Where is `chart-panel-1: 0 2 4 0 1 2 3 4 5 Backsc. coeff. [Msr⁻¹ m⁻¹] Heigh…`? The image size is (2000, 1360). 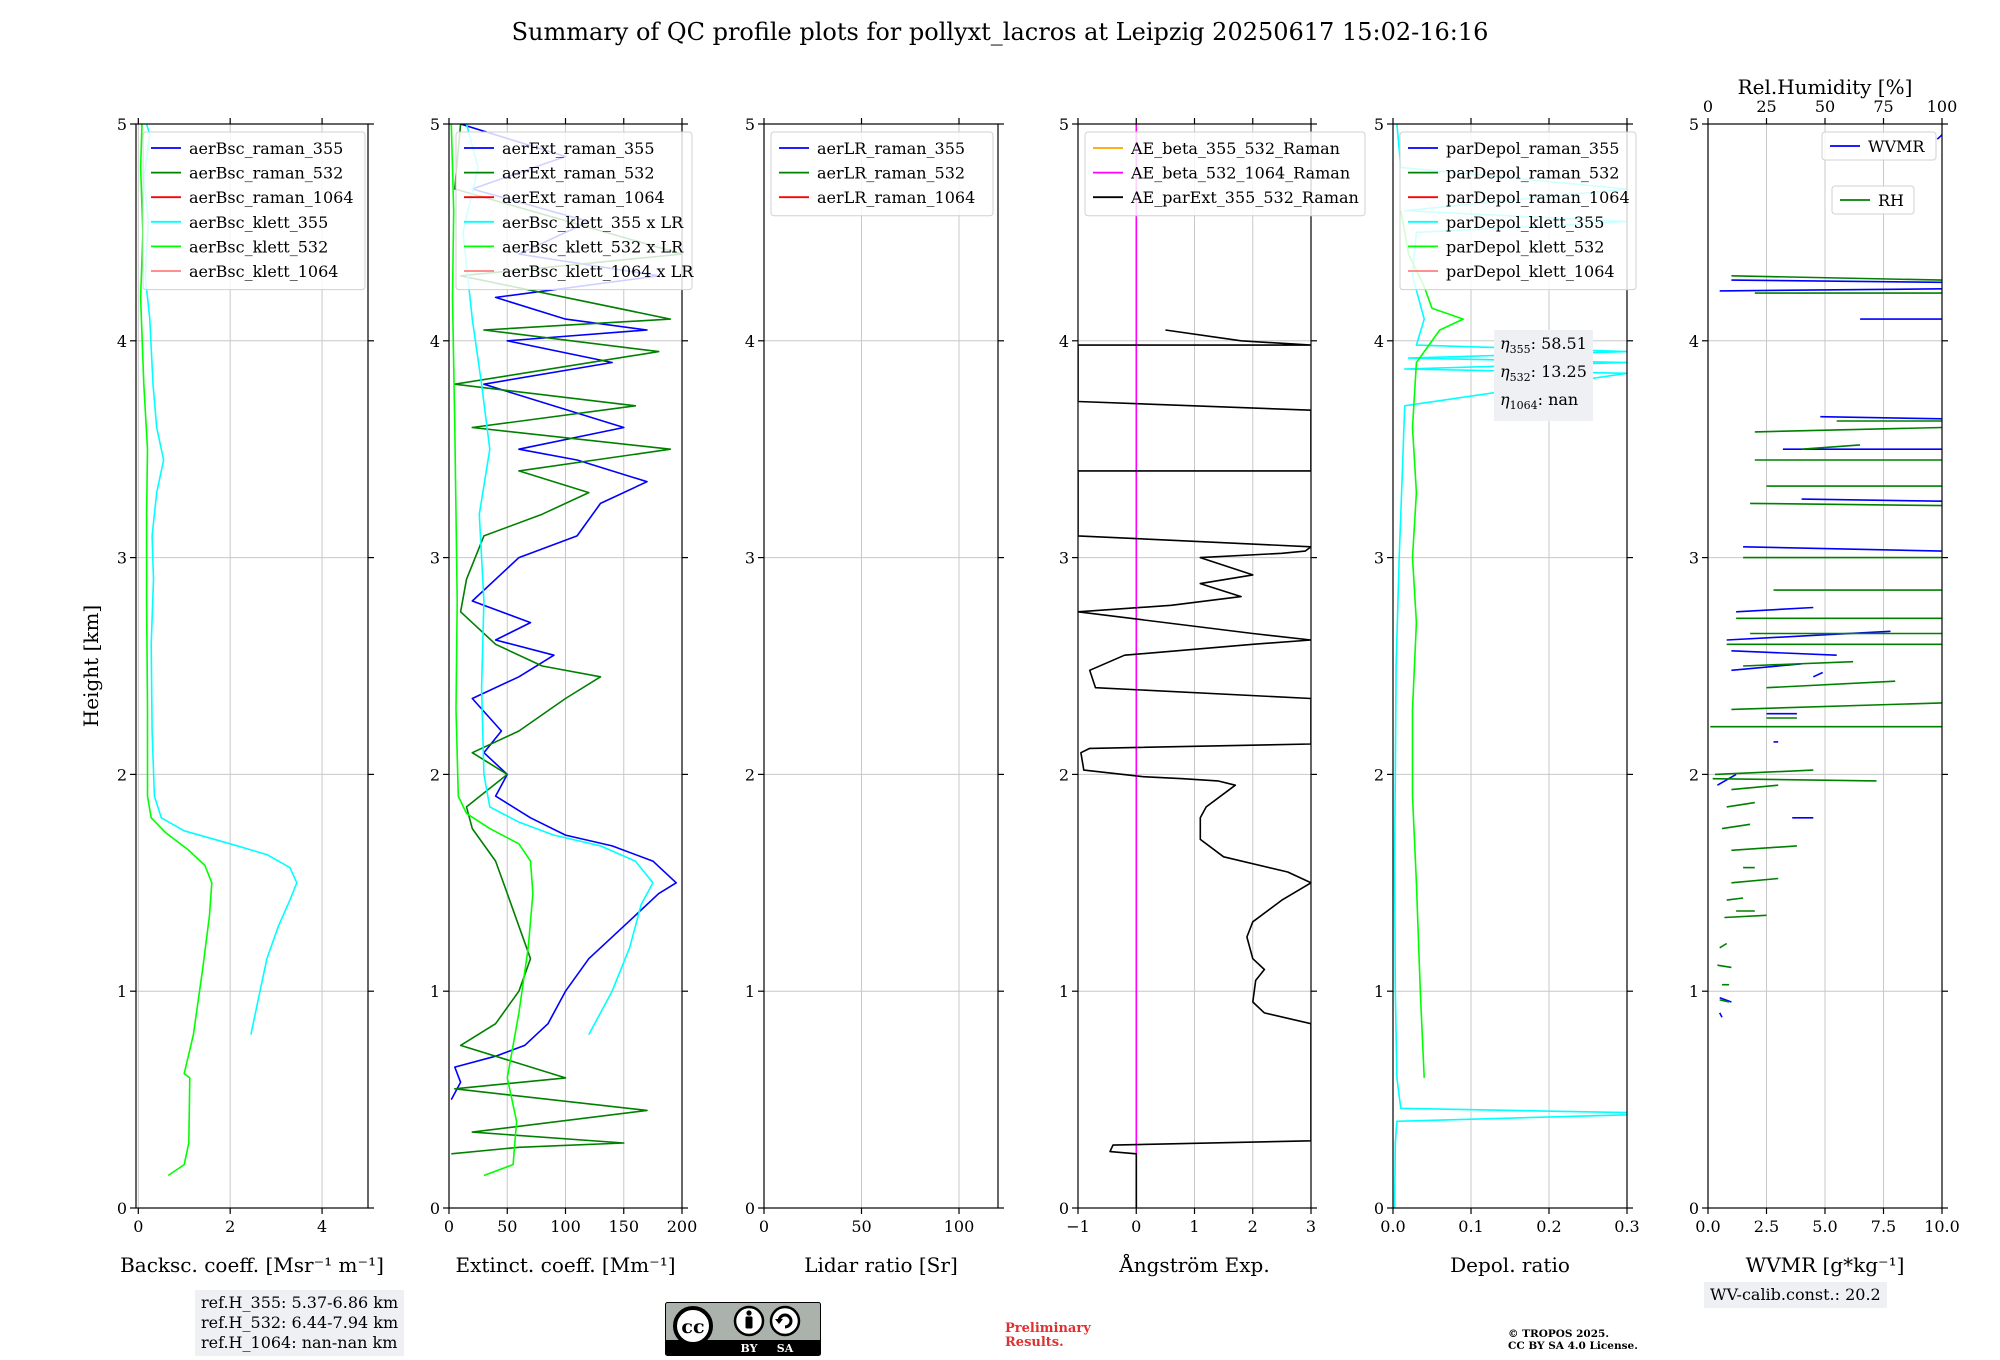
chart-panel-1: 0 2 4 0 1 2 3 4 5 Backsc. coeff. [Msr⁻¹ m⁻¹] Heigh… is located at coordinates (231, 696).